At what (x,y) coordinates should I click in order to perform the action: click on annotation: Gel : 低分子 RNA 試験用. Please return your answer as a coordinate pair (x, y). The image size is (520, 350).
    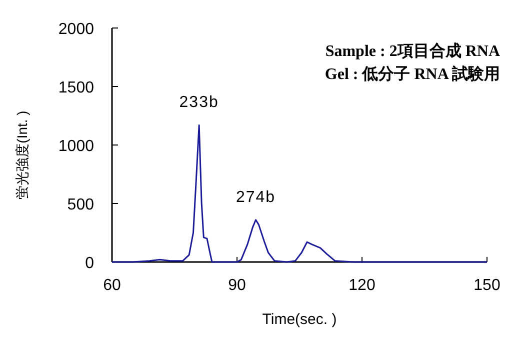
    Looking at the image, I should click on (412, 74).